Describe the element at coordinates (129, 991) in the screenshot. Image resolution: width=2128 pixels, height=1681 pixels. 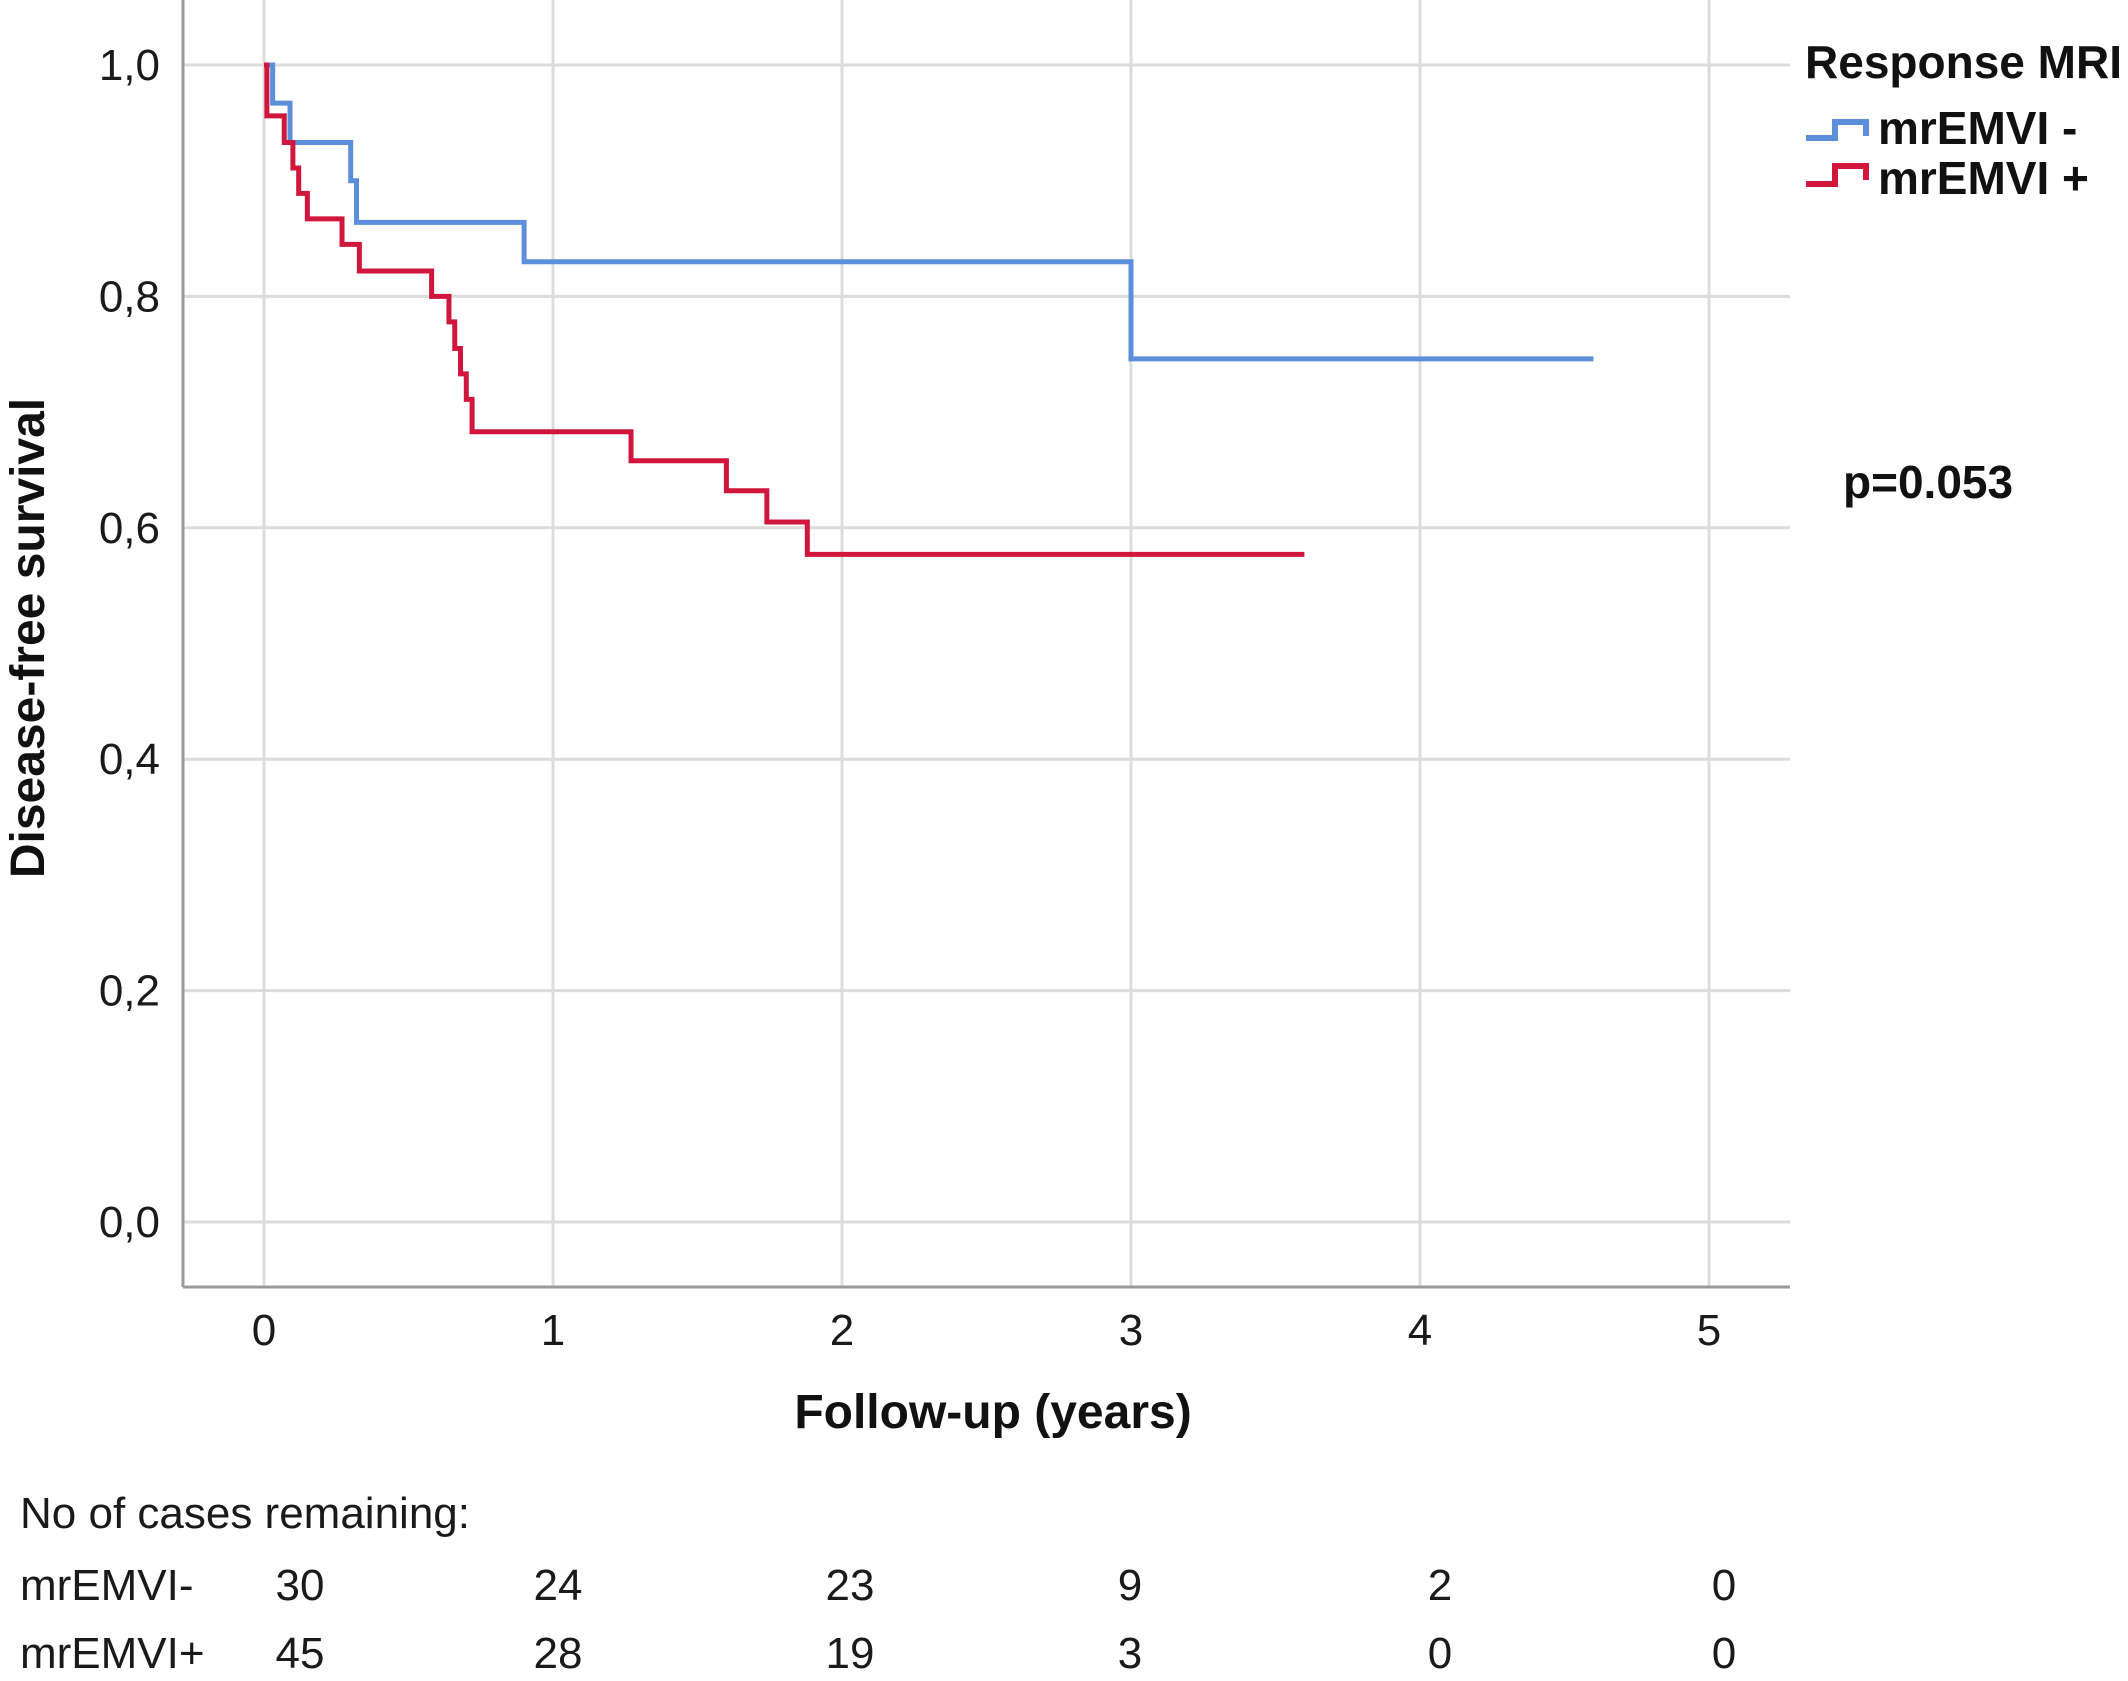
I see `y-tick-label: 0,2` at that location.